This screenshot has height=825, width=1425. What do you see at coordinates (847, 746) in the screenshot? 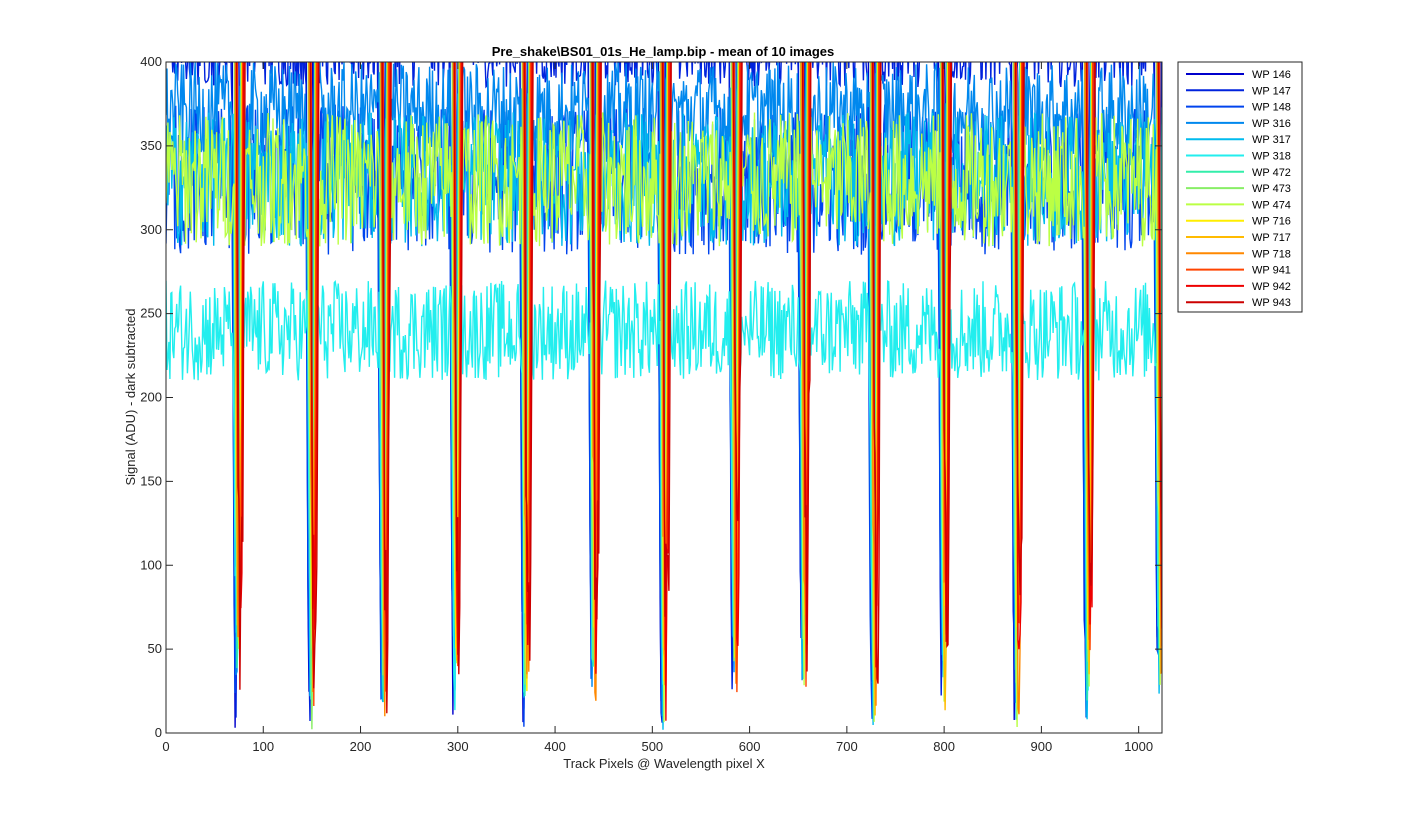
I see `x-tick-label: 700` at bounding box center [847, 746].